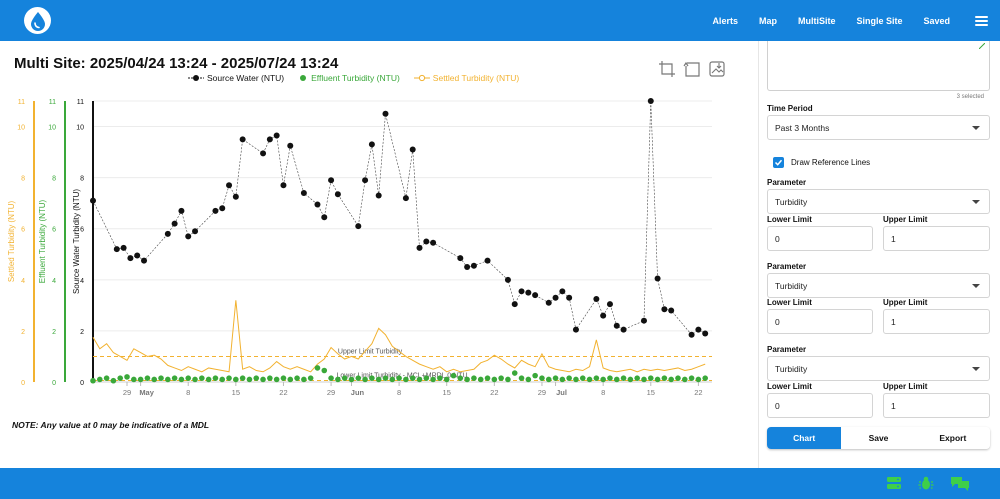 The width and height of the screenshot is (1000, 499). Describe the element at coordinates (936, 405) in the screenshot. I see `upper-limit-input-3: 1` at that location.